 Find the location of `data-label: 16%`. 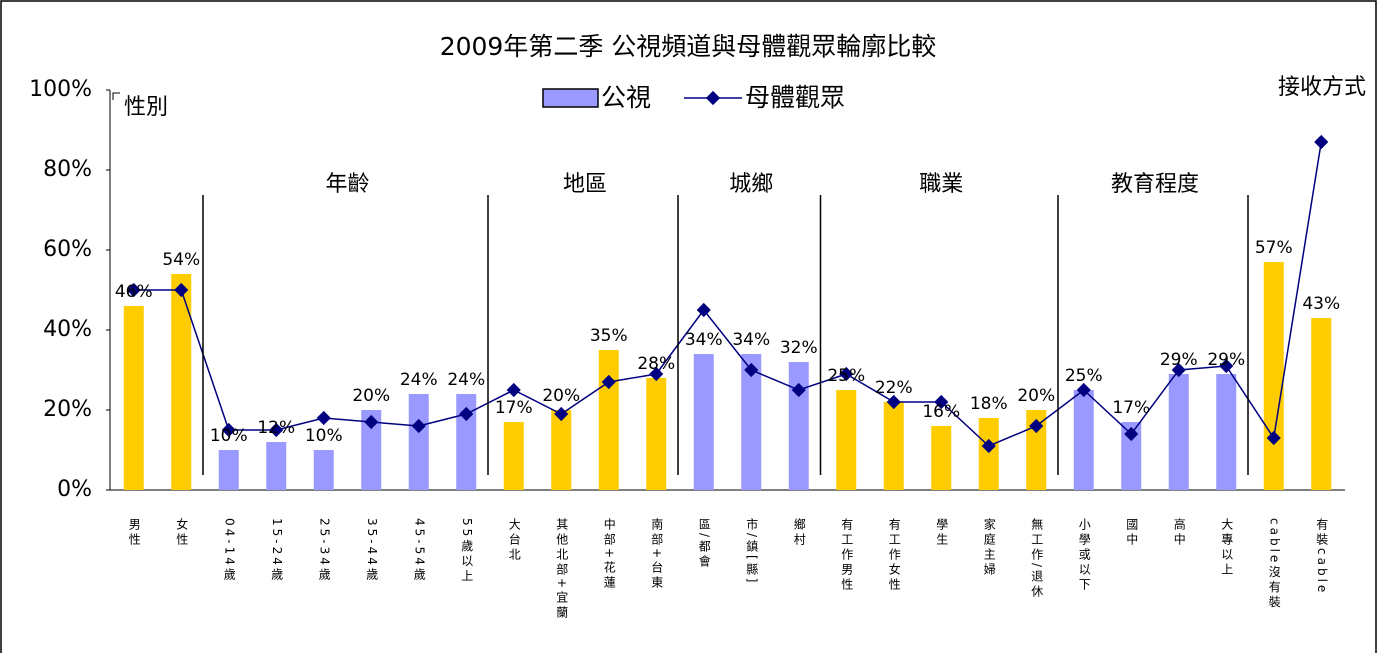

data-label: 16% is located at coordinates (941, 412).